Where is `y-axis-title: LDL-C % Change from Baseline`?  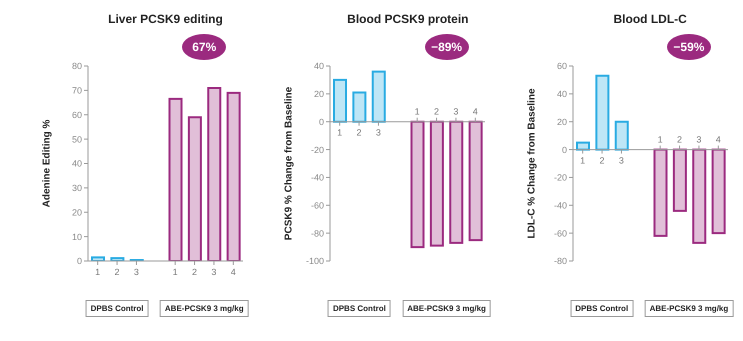
y-axis-title: LDL-C % Change from Baseline is located at coordinates (532, 163).